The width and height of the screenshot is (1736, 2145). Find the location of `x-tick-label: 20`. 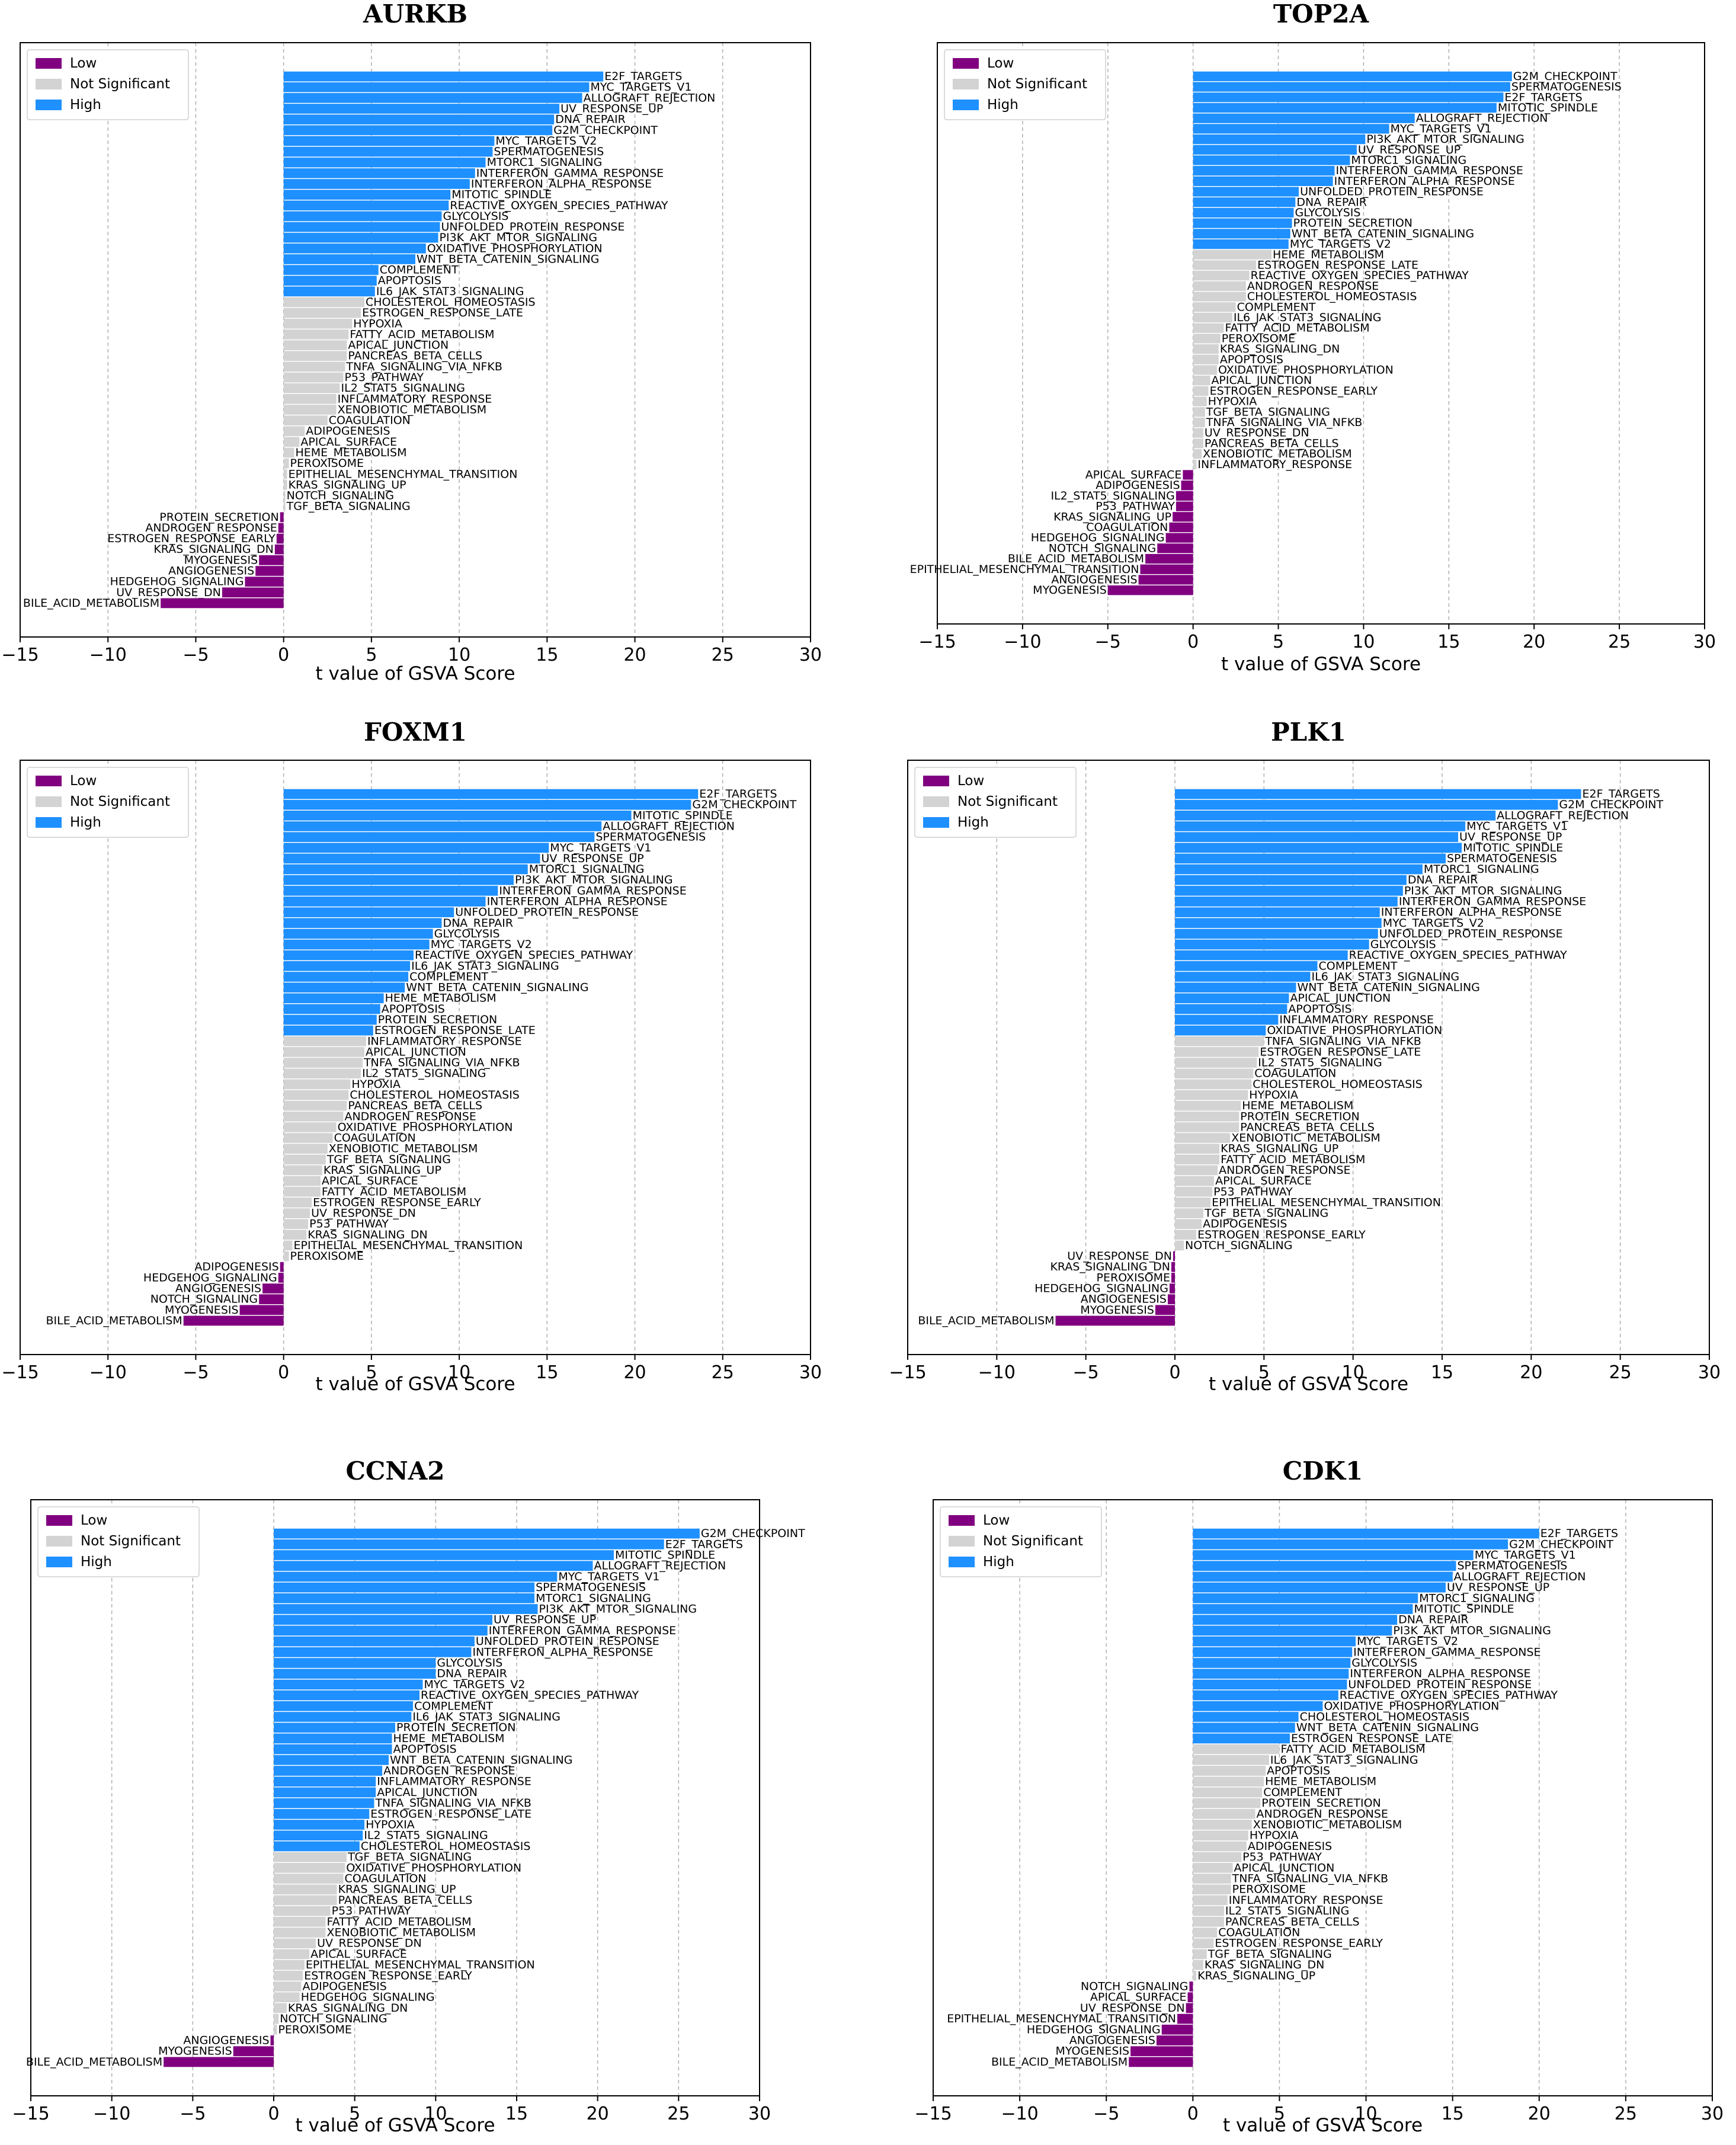

x-tick-label: 20 is located at coordinates (1531, 1372).